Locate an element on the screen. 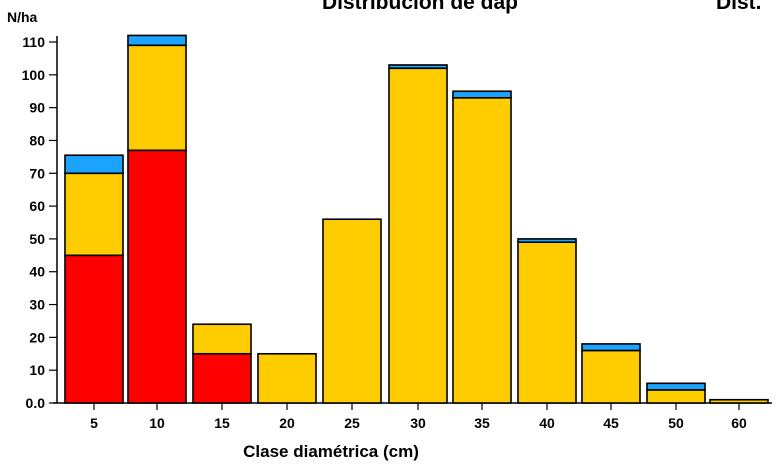 The height and width of the screenshot is (464, 779). x-tick-label: 25 is located at coordinates (352, 423).